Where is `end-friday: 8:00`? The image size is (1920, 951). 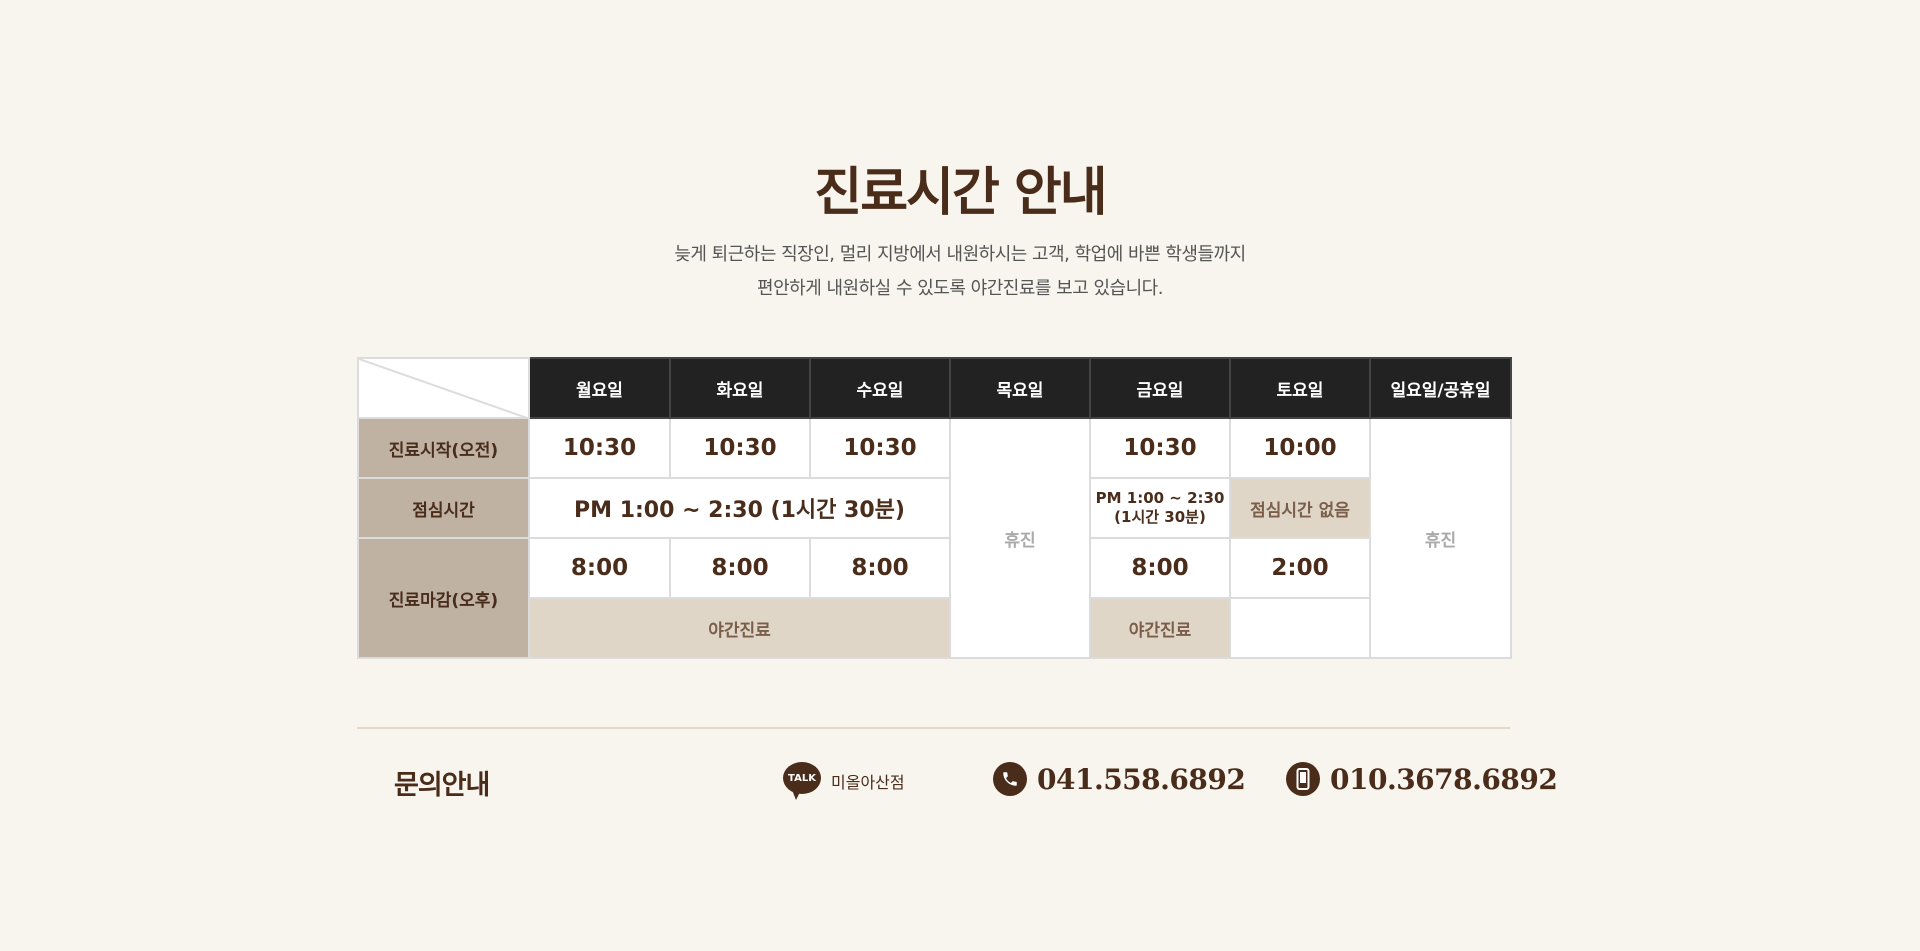
end-friday: 8:00 is located at coordinates (1160, 568).